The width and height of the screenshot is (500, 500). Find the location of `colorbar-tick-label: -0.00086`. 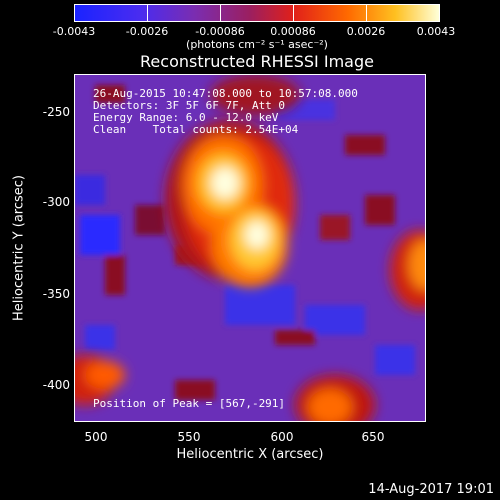

colorbar-tick-label: -0.00086 is located at coordinates (220, 31).